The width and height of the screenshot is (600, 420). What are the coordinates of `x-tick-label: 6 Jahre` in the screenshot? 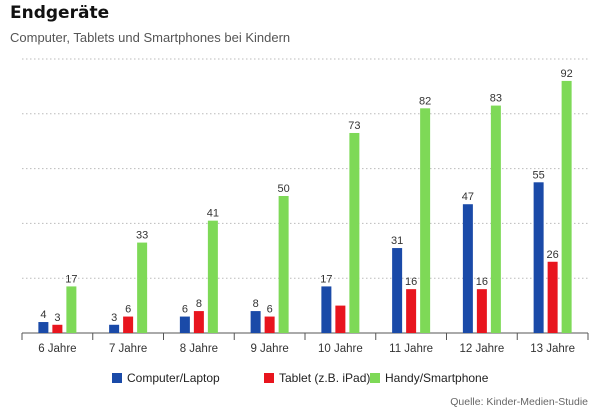 It's located at (57, 349).